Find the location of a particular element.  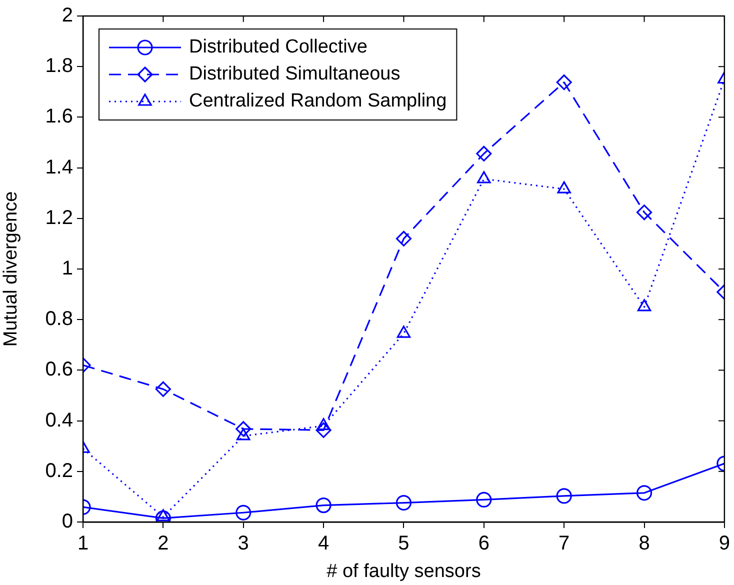

y-tick-label: 1 is located at coordinates (67, 269).